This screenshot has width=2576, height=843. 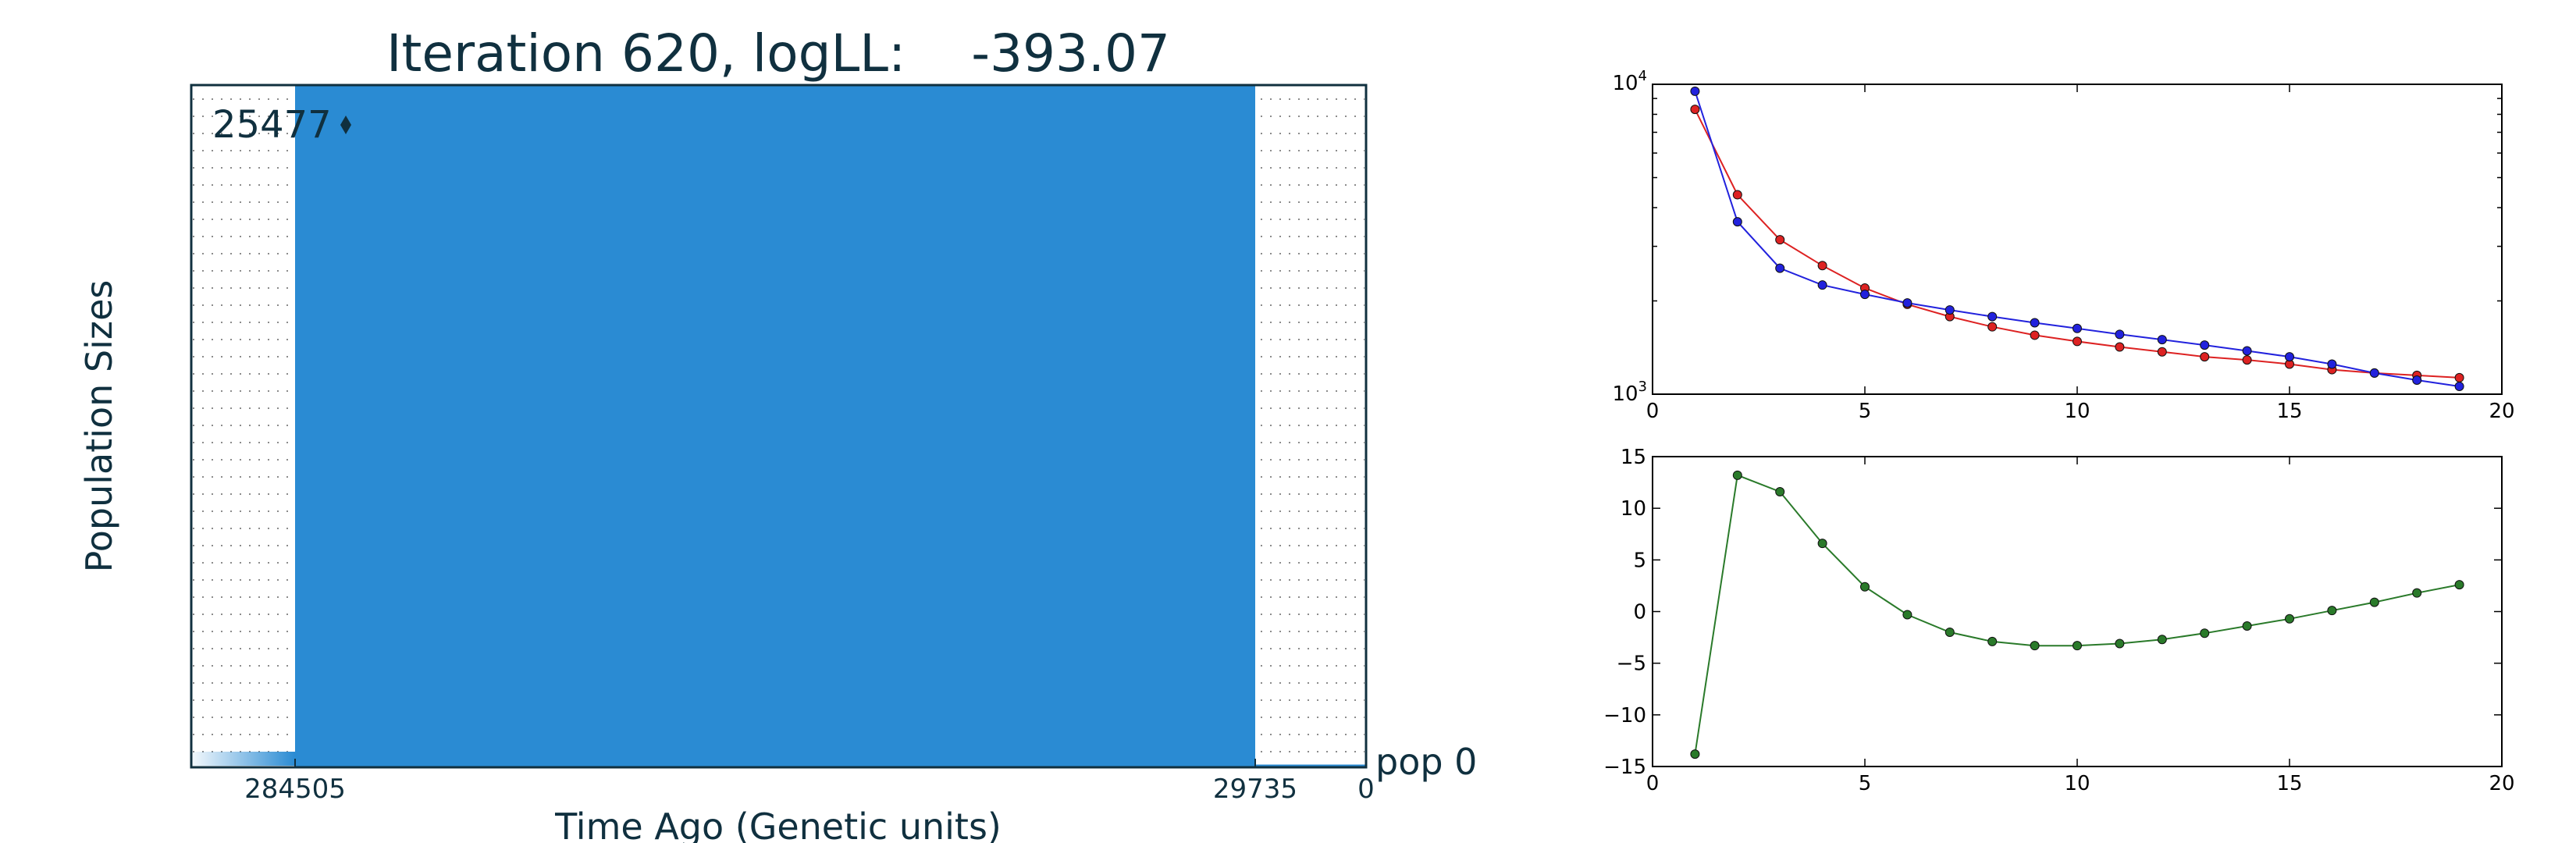 What do you see at coordinates (778, 824) in the screenshot?
I see `x-axis-label: Time Ago (Genetic units)` at bounding box center [778, 824].